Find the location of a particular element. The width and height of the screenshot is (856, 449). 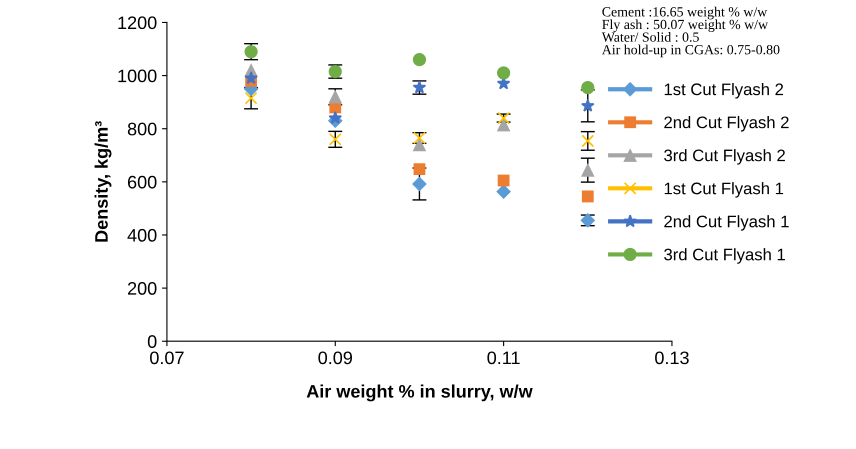

legend-label: 3rd Cut Flyash 2 is located at coordinates (724, 157).